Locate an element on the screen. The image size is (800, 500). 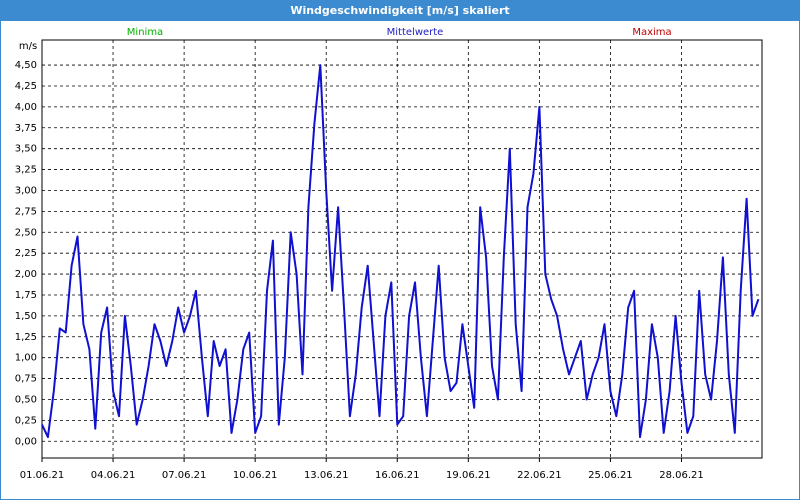
window-title: Windgeschwindigkeit [m/s] skaliert is located at coordinates (399, 10).